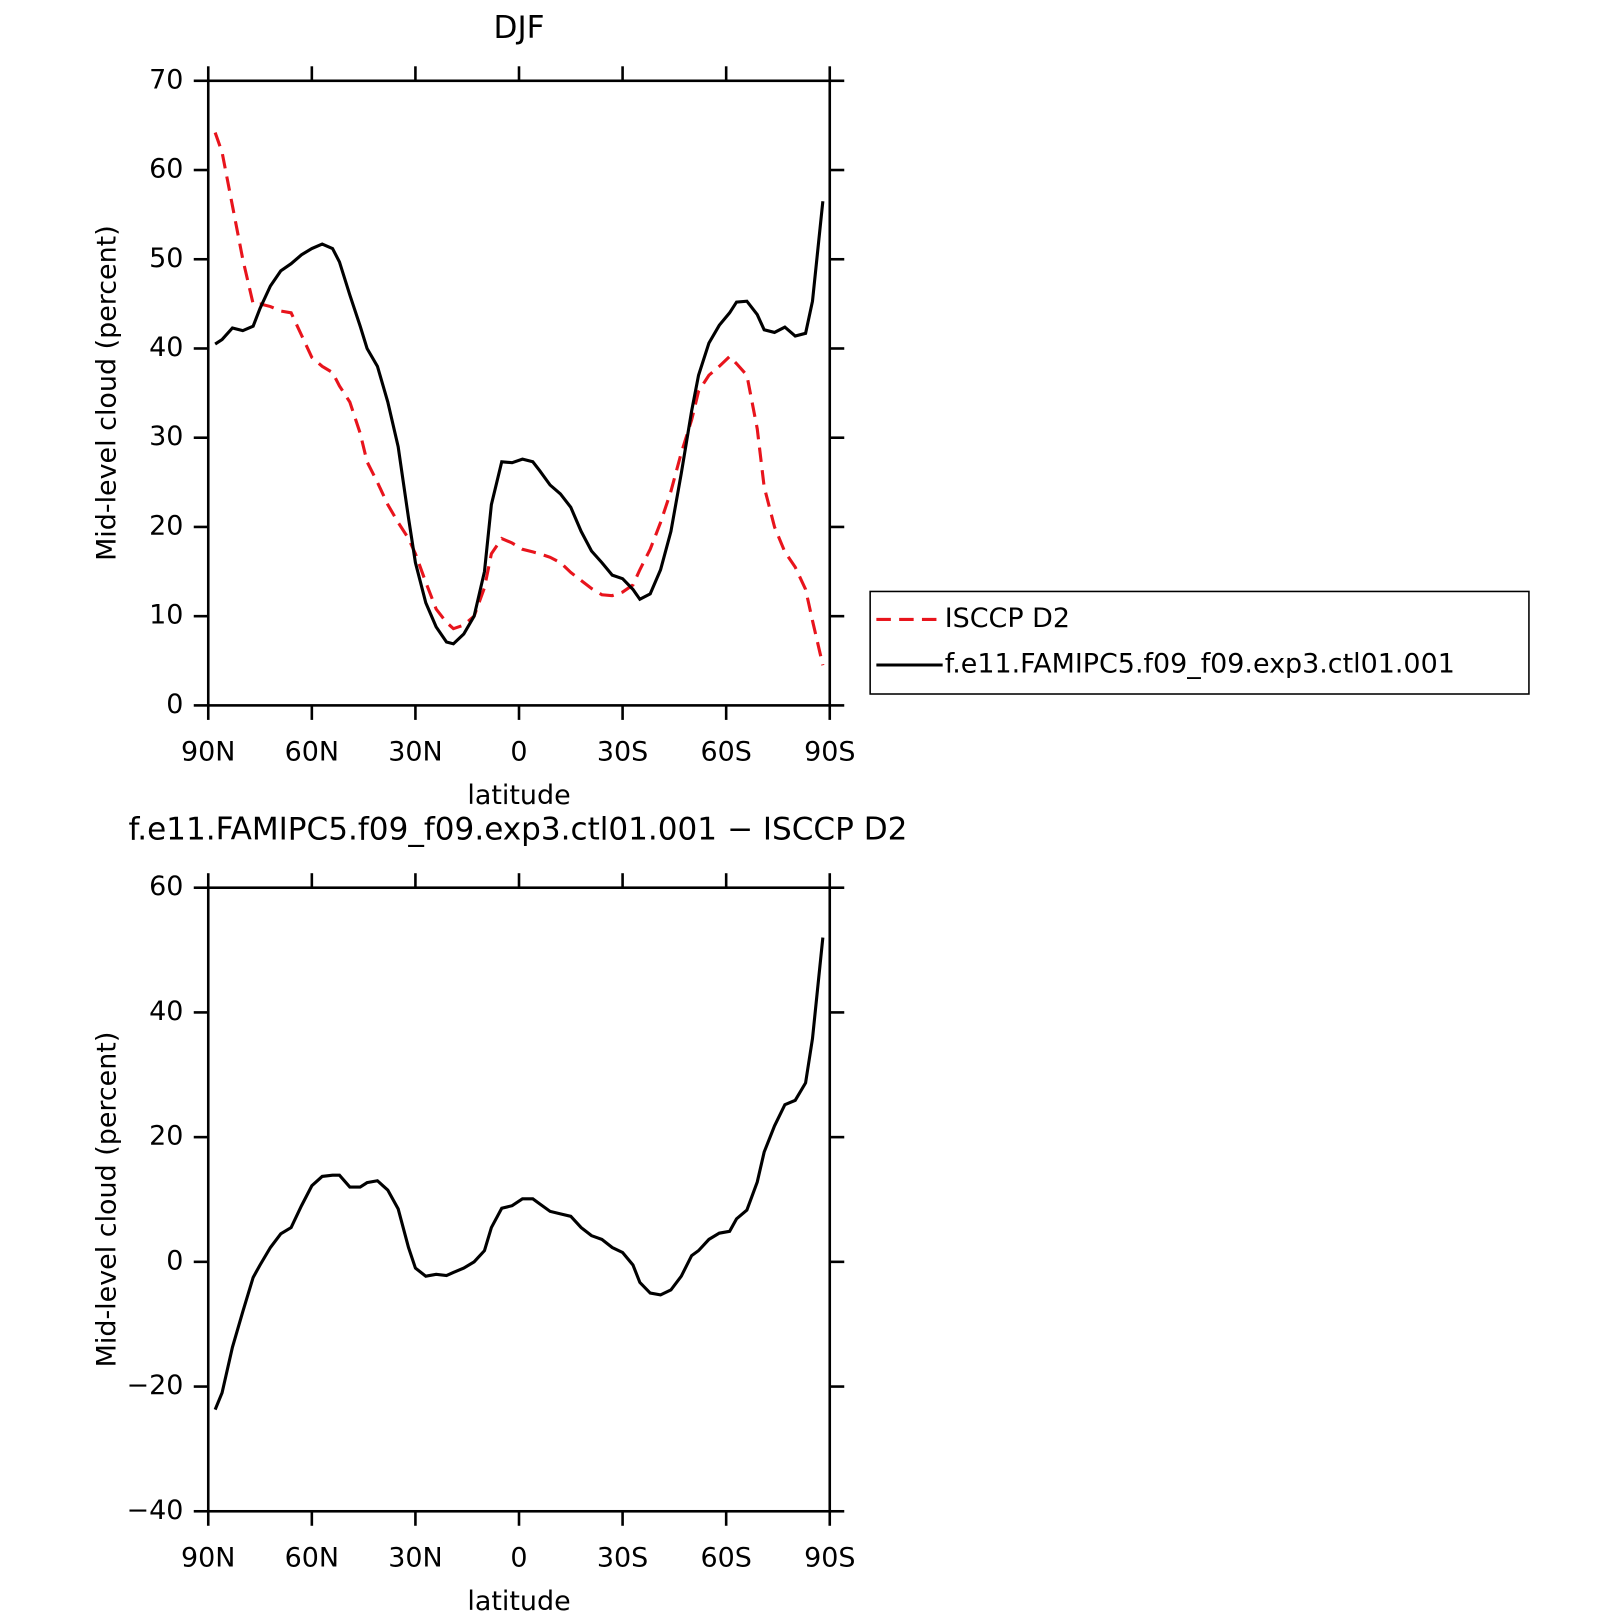 The height and width of the screenshot is (1619, 1616). What do you see at coordinates (166, 436) in the screenshot?
I see `y-tick-label: 30` at bounding box center [166, 436].